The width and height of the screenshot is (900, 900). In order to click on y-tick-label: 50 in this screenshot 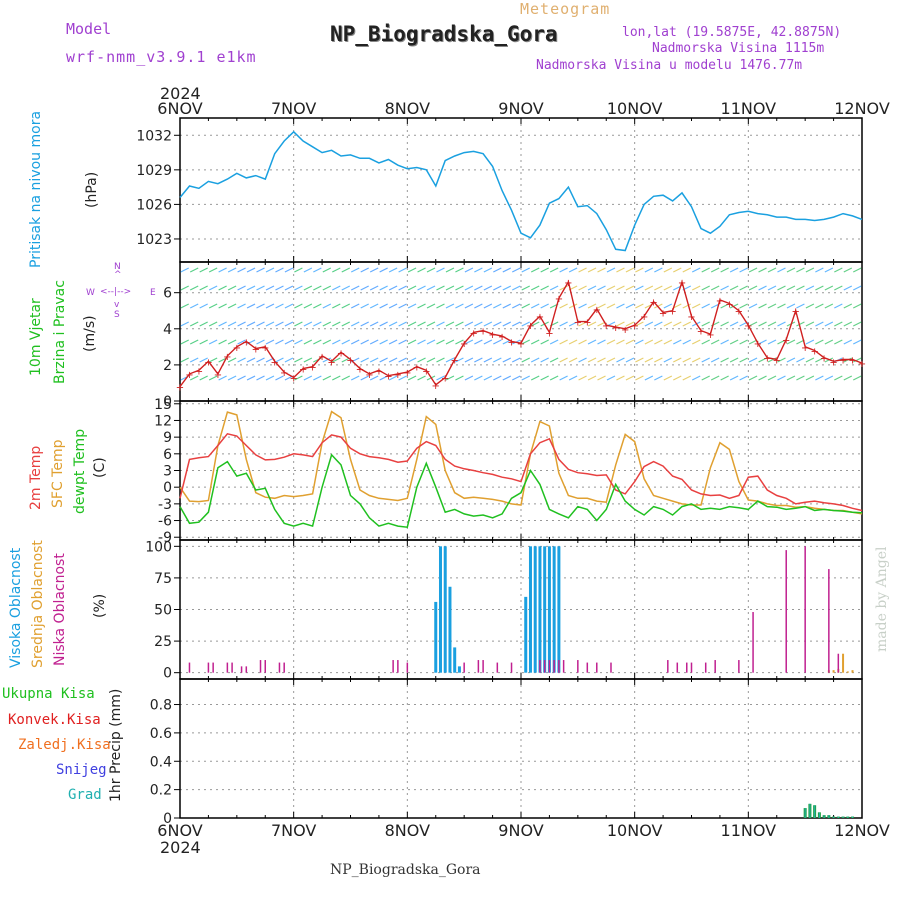, I will do `click(163, 611)`.